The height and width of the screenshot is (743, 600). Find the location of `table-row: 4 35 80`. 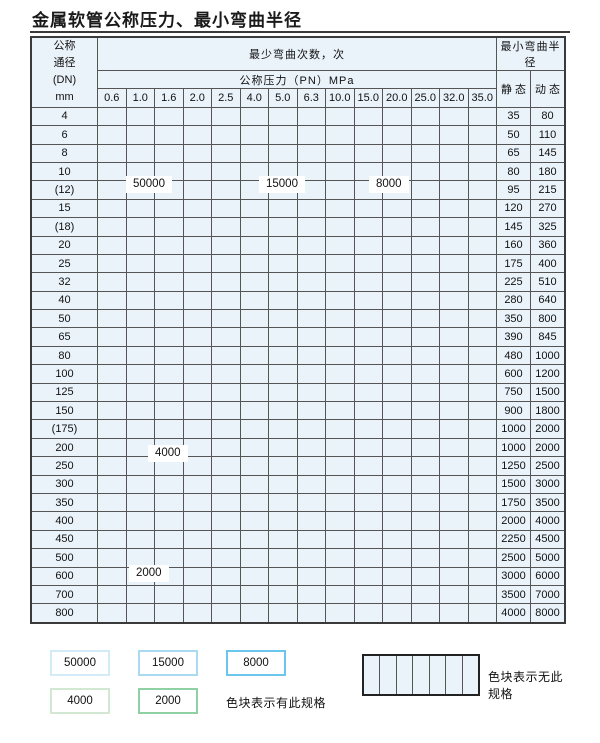

table-row: 4 35 80 is located at coordinates (298, 116).